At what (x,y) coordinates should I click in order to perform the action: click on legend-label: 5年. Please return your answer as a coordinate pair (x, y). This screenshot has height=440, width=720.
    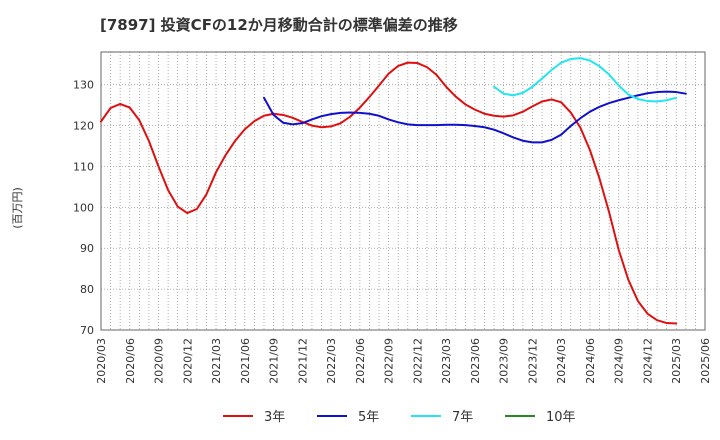
    Looking at the image, I should click on (368, 417).